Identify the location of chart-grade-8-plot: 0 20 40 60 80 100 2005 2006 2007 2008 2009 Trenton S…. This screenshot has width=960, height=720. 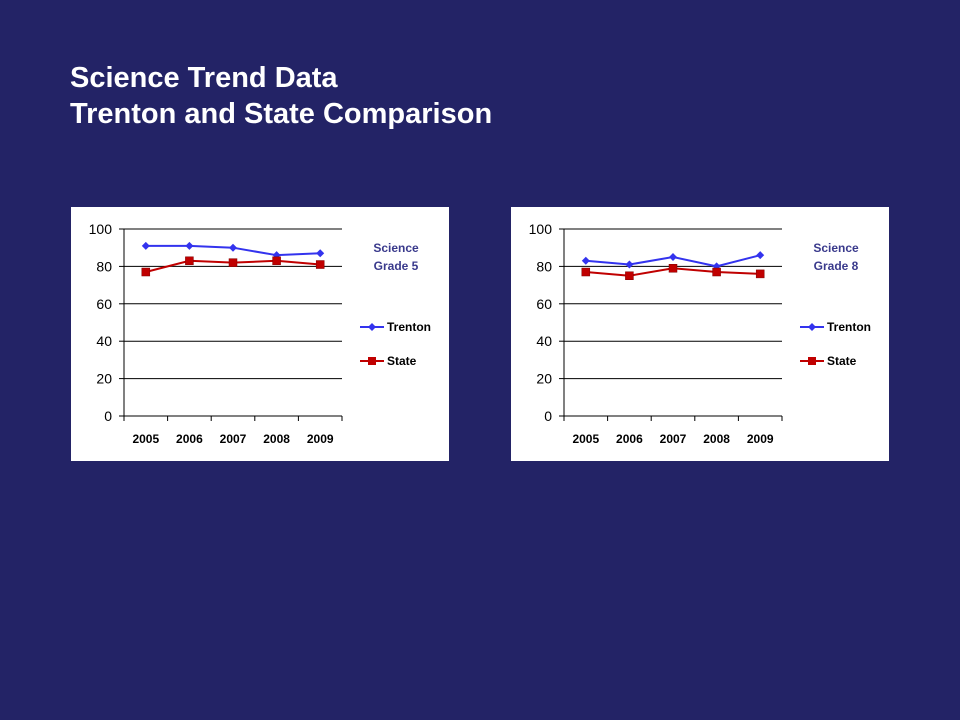
(700, 333).